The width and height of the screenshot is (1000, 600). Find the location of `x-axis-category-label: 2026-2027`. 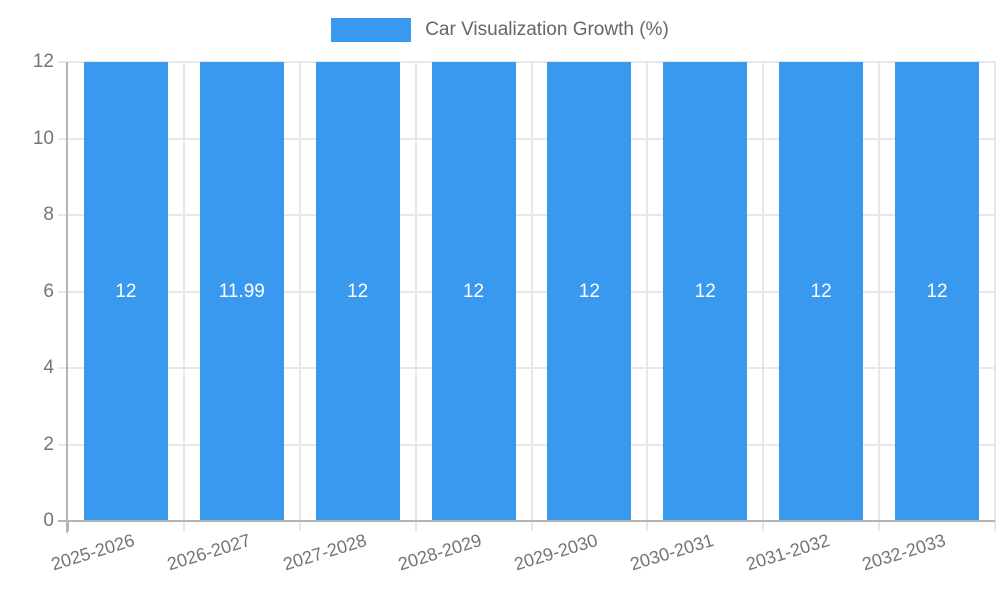

x-axis-category-label: 2026-2027 is located at coordinates (208, 552).